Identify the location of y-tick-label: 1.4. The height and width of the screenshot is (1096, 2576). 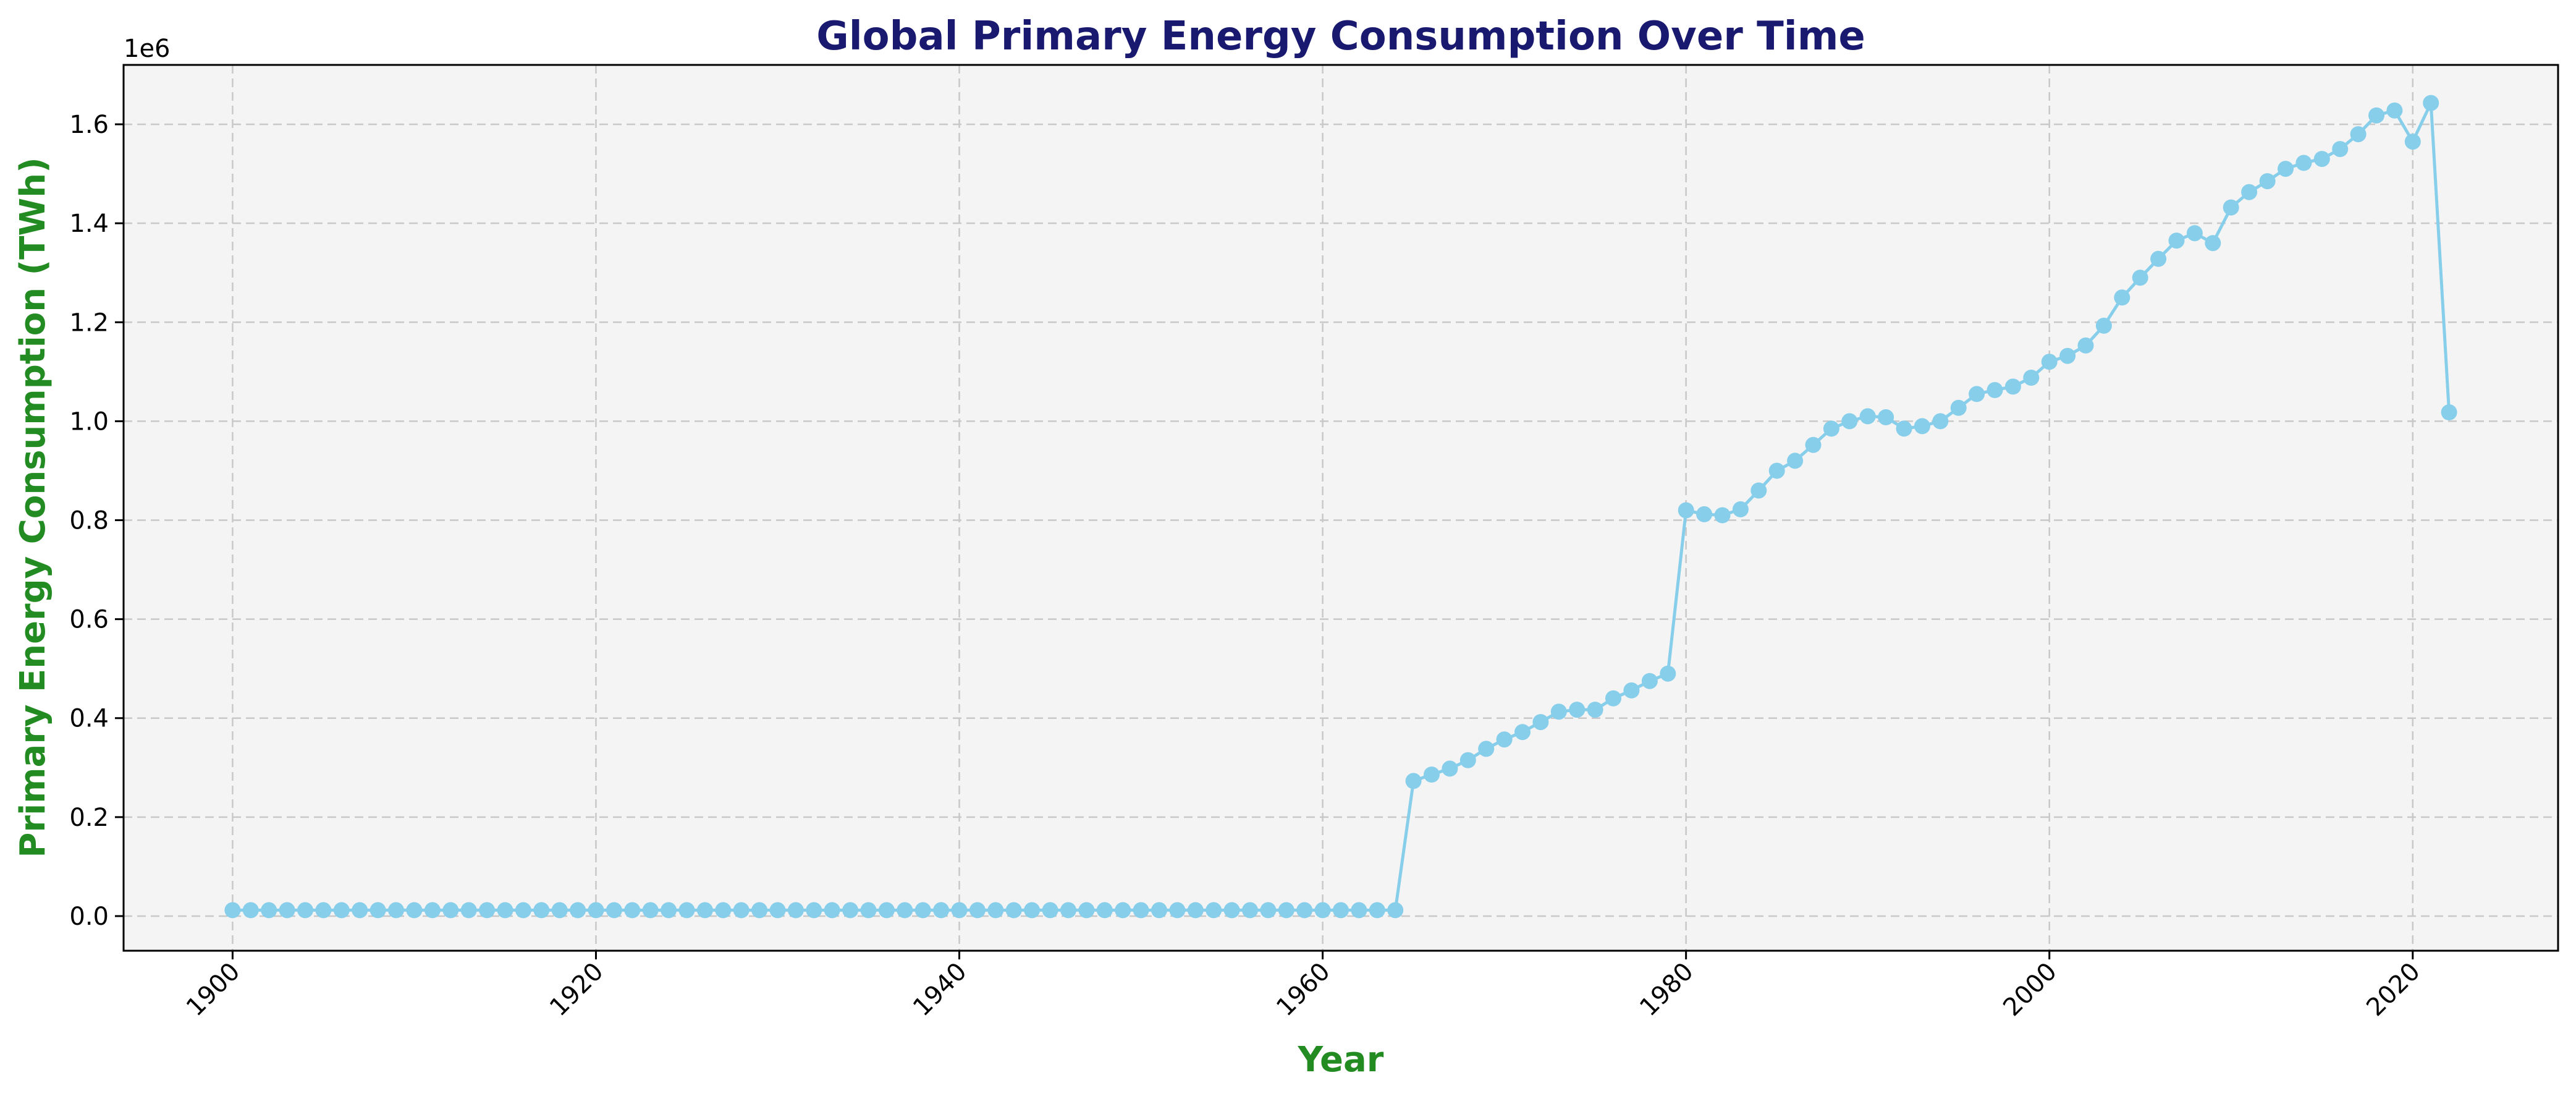
(89, 224).